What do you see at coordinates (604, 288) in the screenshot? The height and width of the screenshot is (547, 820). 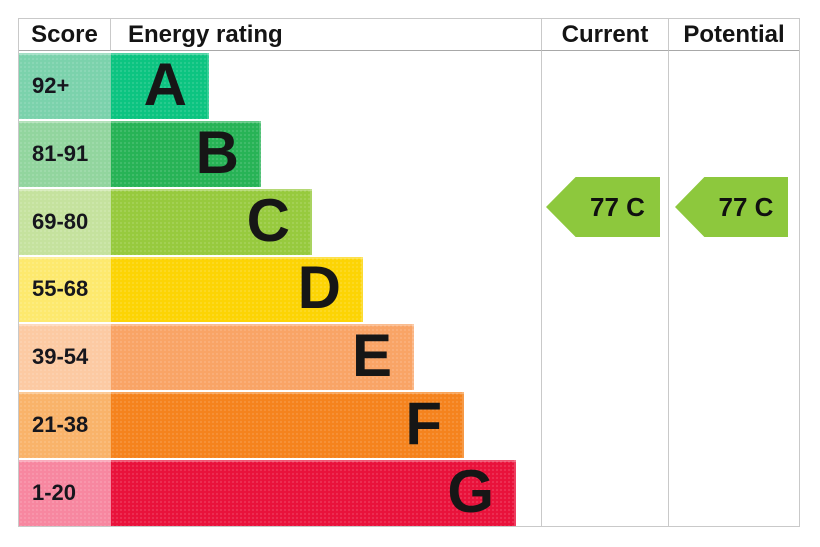 I see `current-cell-d` at bounding box center [604, 288].